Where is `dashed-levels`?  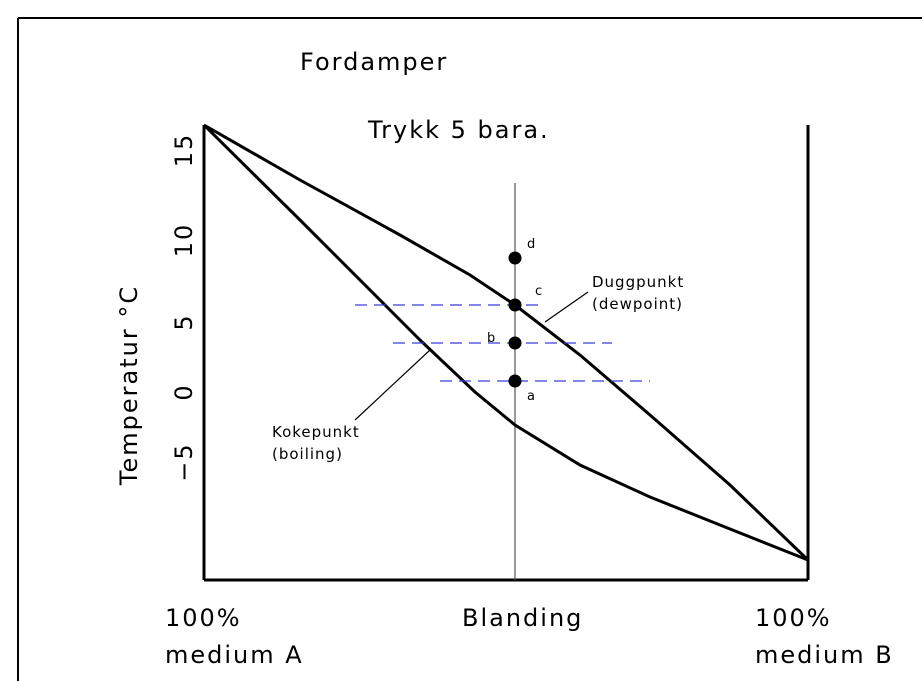 dashed-levels is located at coordinates (502, 343).